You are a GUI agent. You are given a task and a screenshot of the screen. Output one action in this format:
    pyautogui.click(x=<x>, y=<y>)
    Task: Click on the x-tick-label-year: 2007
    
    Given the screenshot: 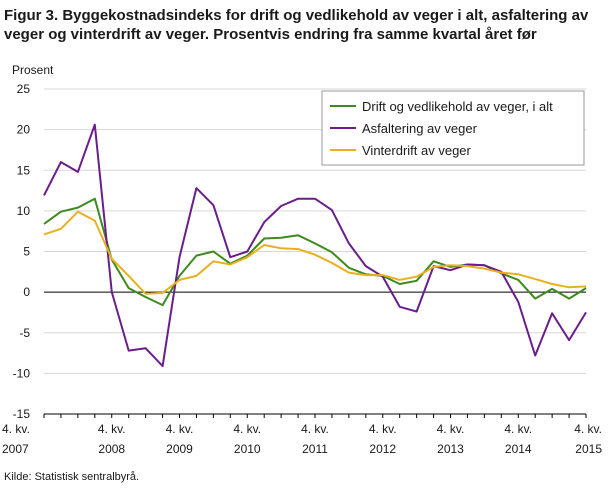 What is the action you would take?
    pyautogui.click(x=15, y=449)
    